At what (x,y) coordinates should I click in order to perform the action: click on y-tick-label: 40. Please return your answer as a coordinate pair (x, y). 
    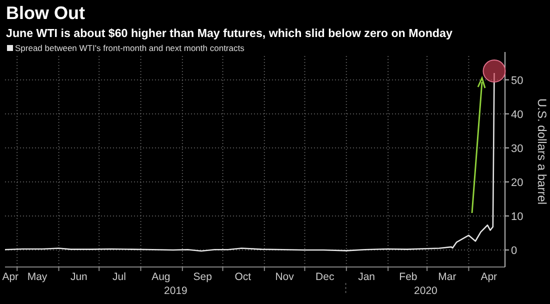
    Looking at the image, I should click on (517, 114).